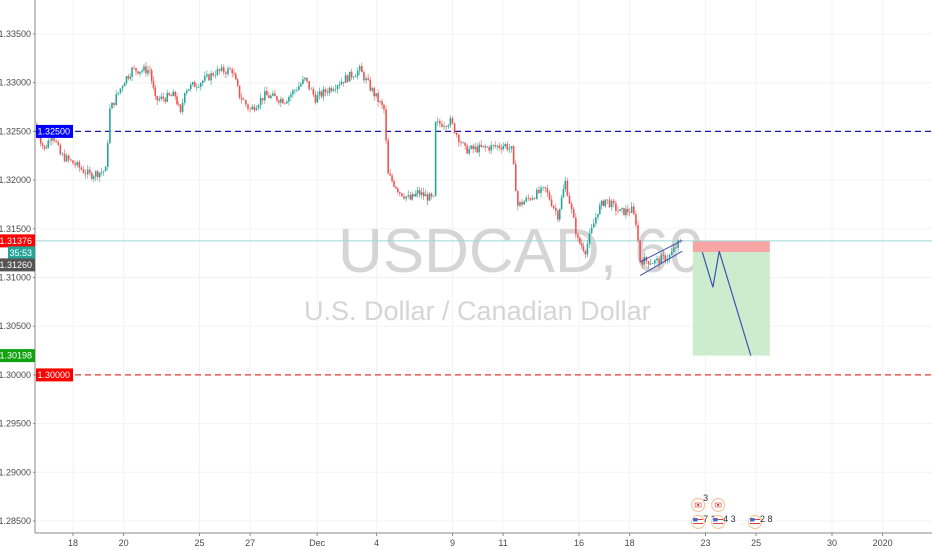 This screenshot has height=550, width=932. I want to click on short-position-tool, so click(731, 298).